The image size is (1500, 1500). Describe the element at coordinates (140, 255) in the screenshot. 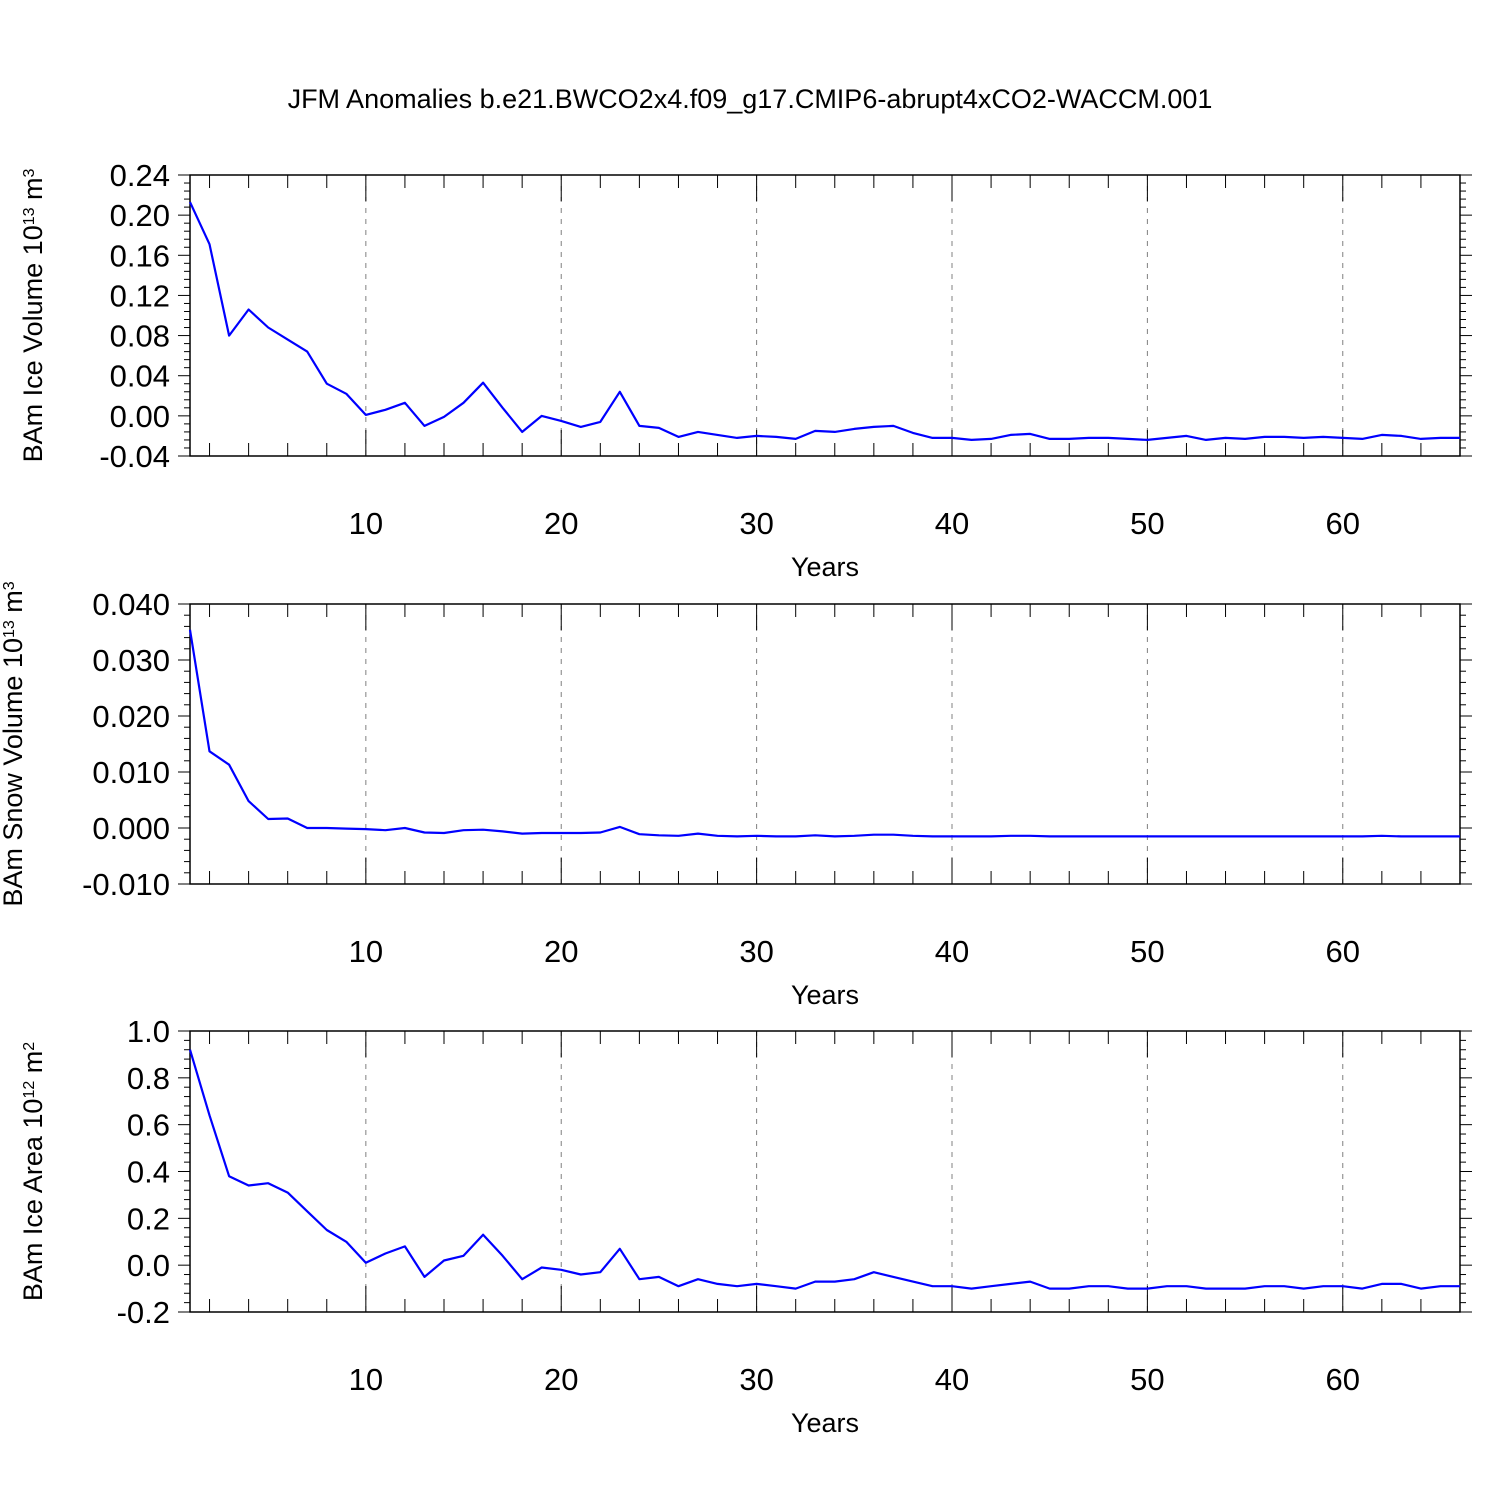

I see `y-tick-label: 0.16` at that location.